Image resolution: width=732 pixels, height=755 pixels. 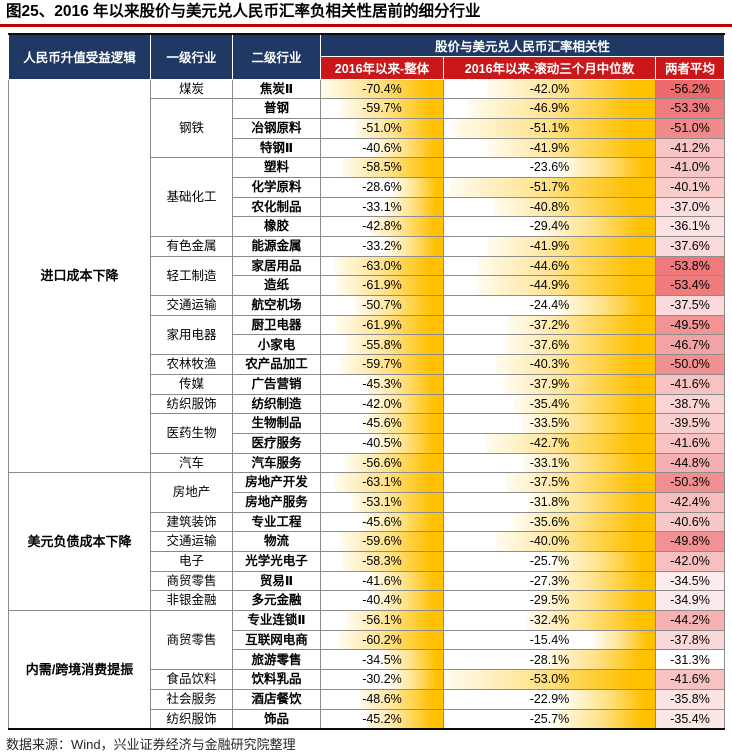 I want to click on value-label: -29.4%, so click(x=549, y=226).